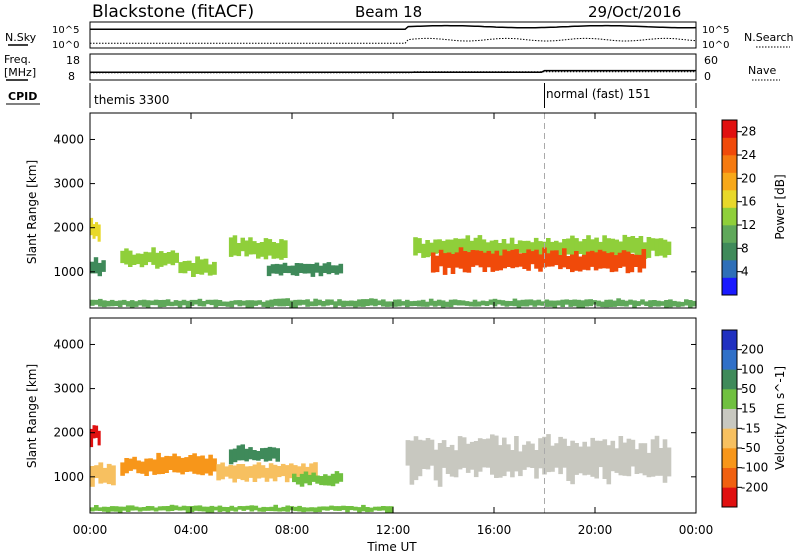  Describe the element at coordinates (391, 547) in the screenshot. I see `time-axis-label: Time UT` at that location.